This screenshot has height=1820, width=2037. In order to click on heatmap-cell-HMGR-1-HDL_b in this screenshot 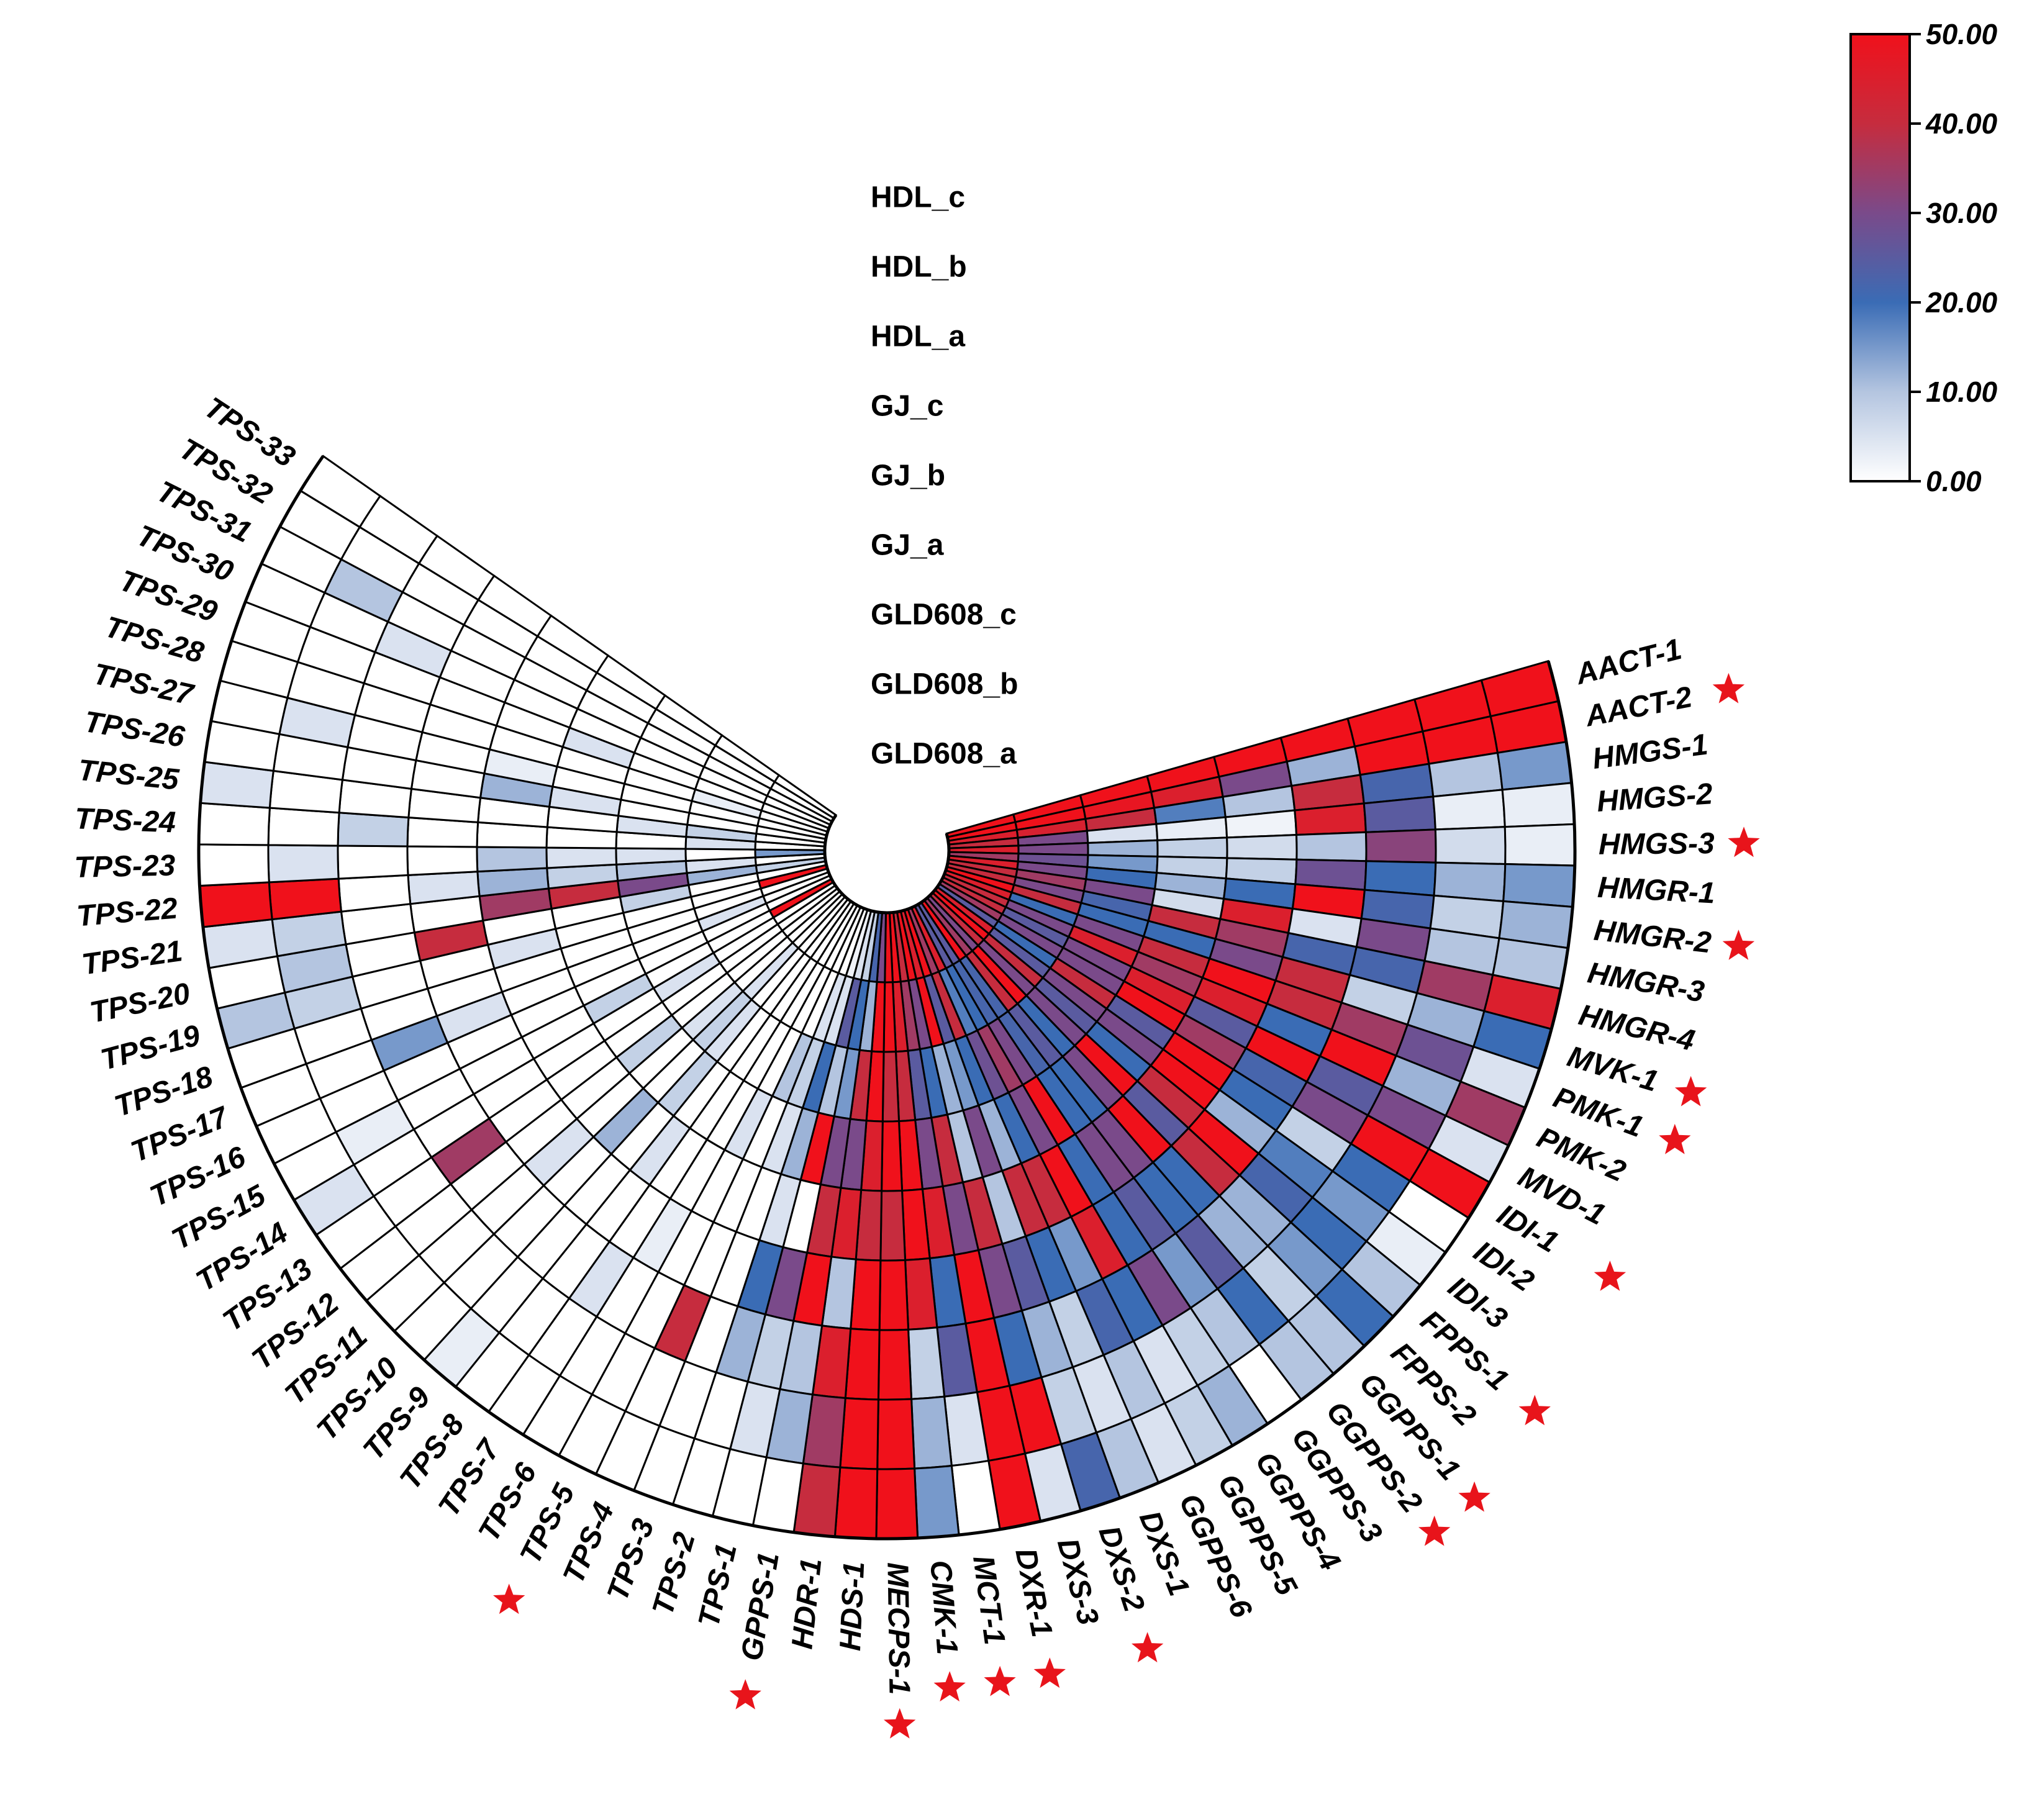, I will do `click(1470, 881)`.